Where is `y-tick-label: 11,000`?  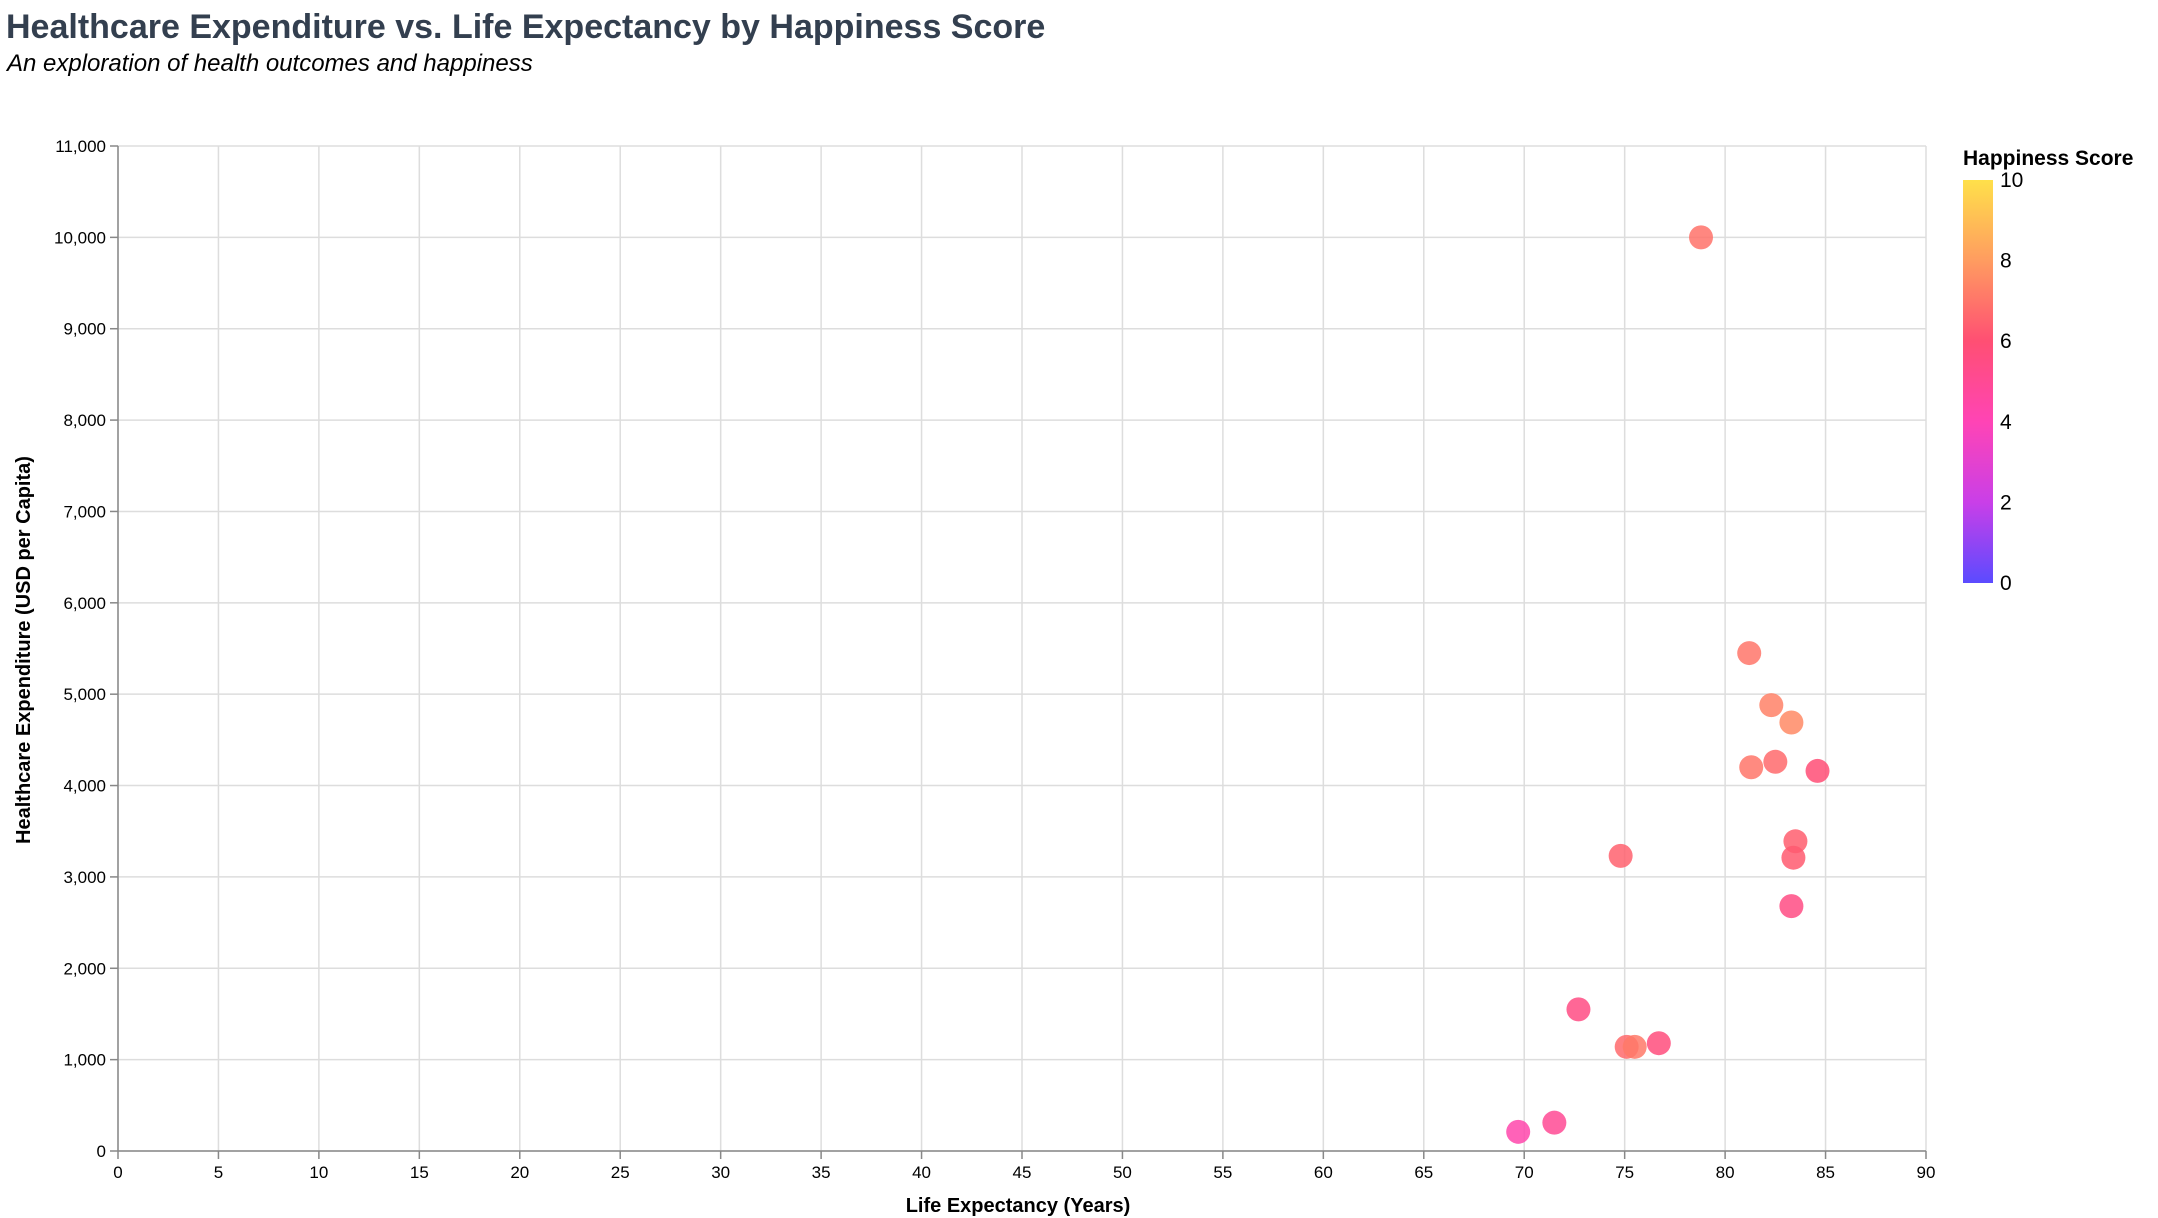
y-tick-label: 11,000 is located at coordinates (80, 146).